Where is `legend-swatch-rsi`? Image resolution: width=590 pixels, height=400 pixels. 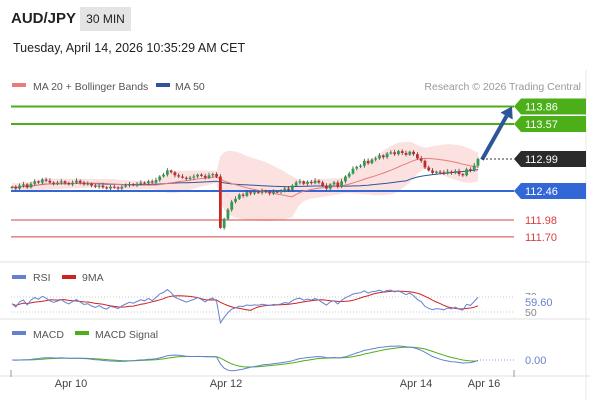
legend-swatch-rsi is located at coordinates (19, 277).